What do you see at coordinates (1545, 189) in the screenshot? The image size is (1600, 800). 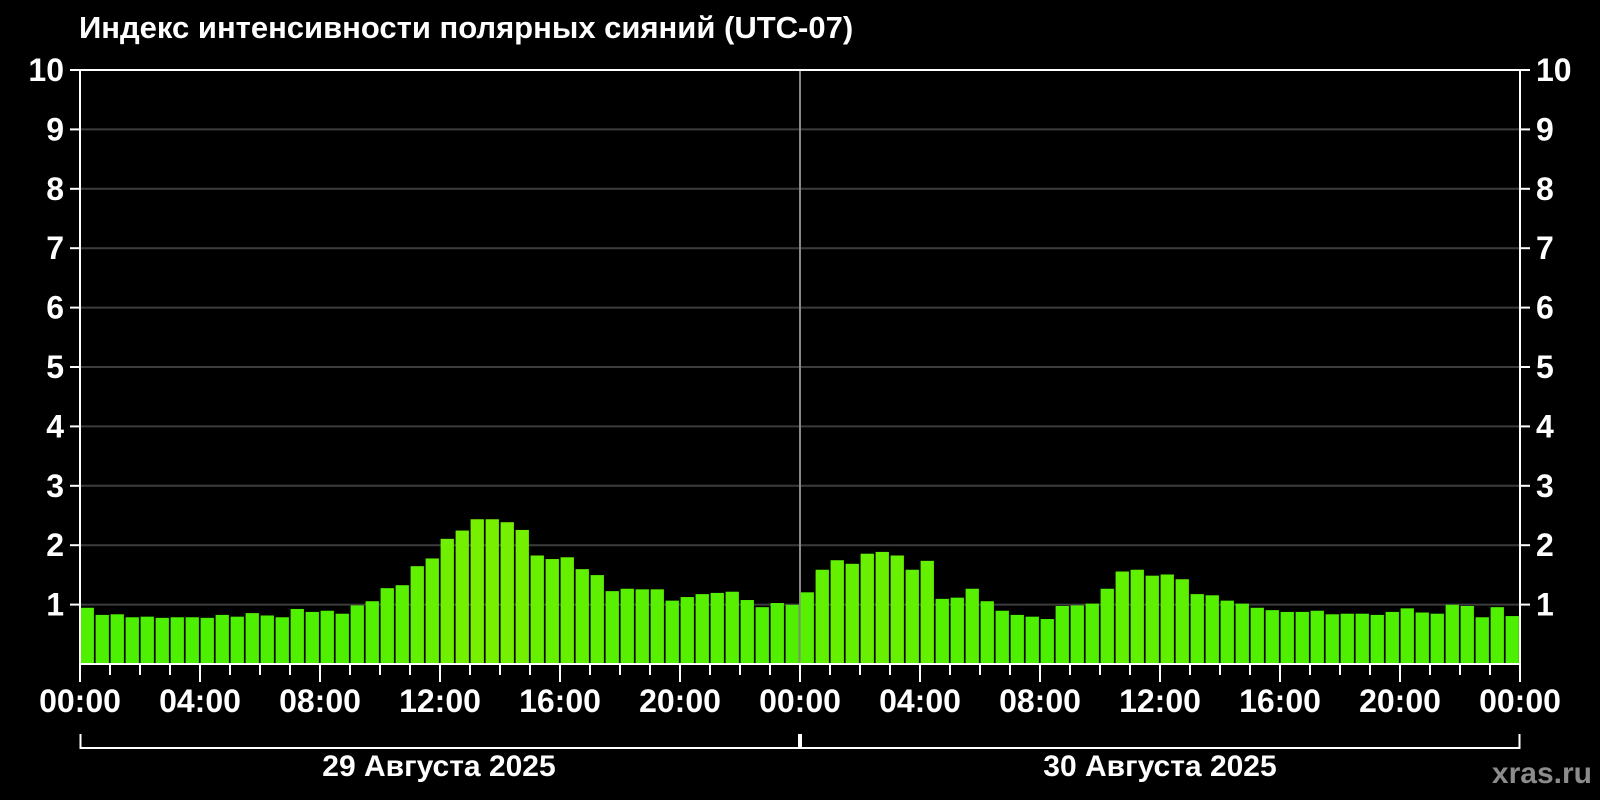 I see `y-axis-label-right: 8` at bounding box center [1545, 189].